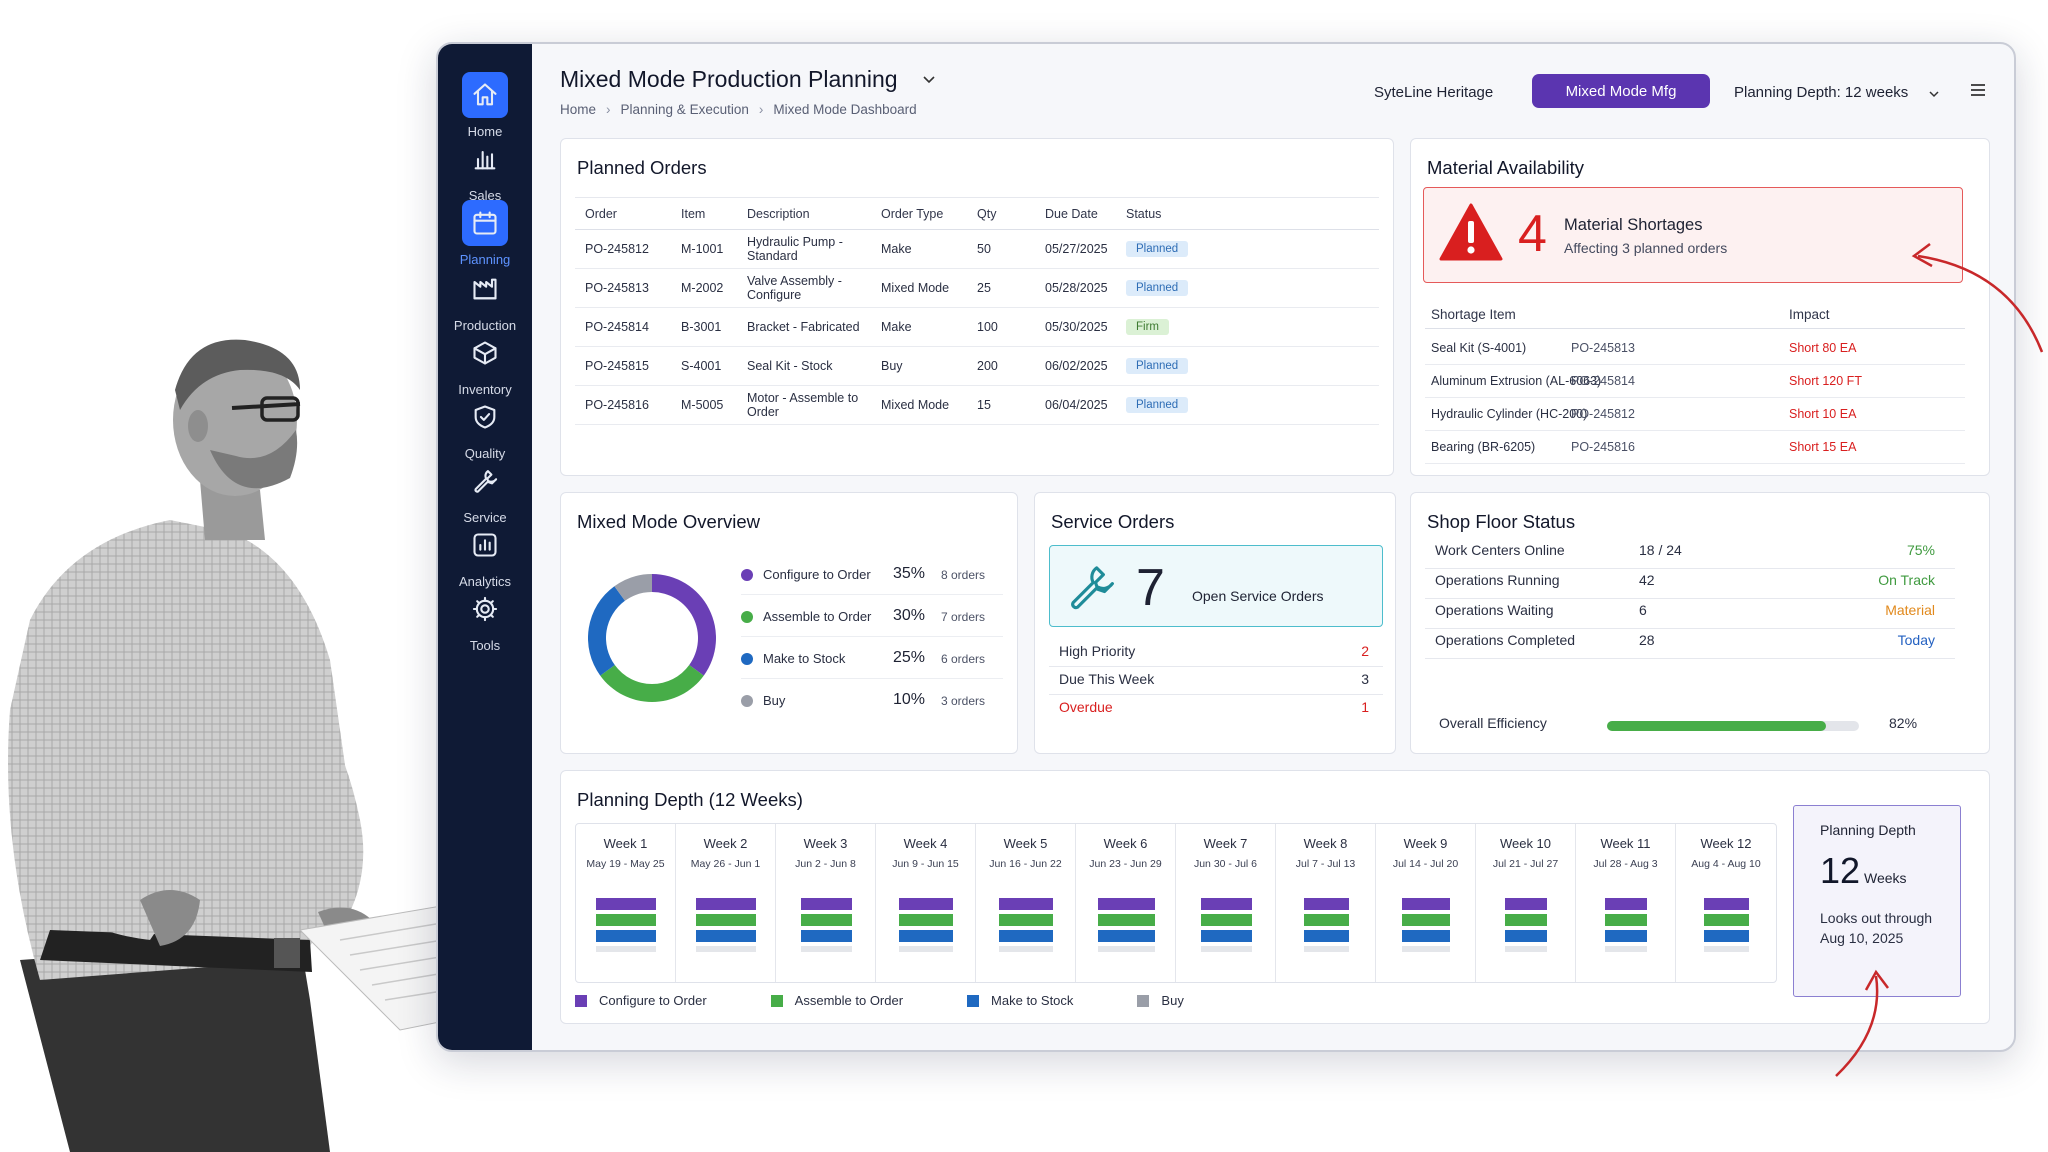 This screenshot has width=2048, height=1152. What do you see at coordinates (1695, 447) in the screenshot?
I see `shortage-row: Bearing (BR-6205) PO-245816 Short 15 EA` at bounding box center [1695, 447].